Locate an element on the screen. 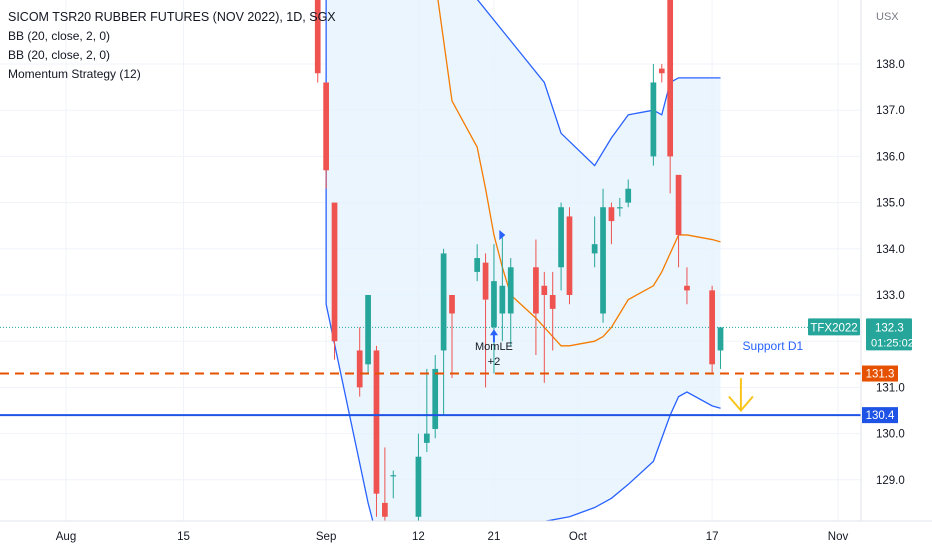 This screenshot has height=550, width=932. price-tick-label: 137.0 is located at coordinates (890, 111).